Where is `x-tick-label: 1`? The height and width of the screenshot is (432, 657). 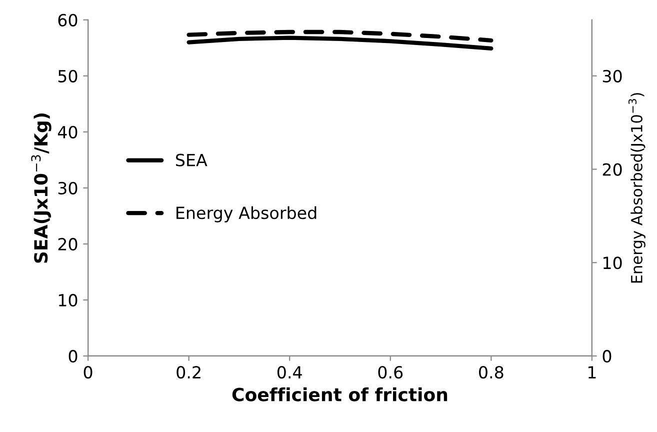 x-tick-label: 1 is located at coordinates (592, 372).